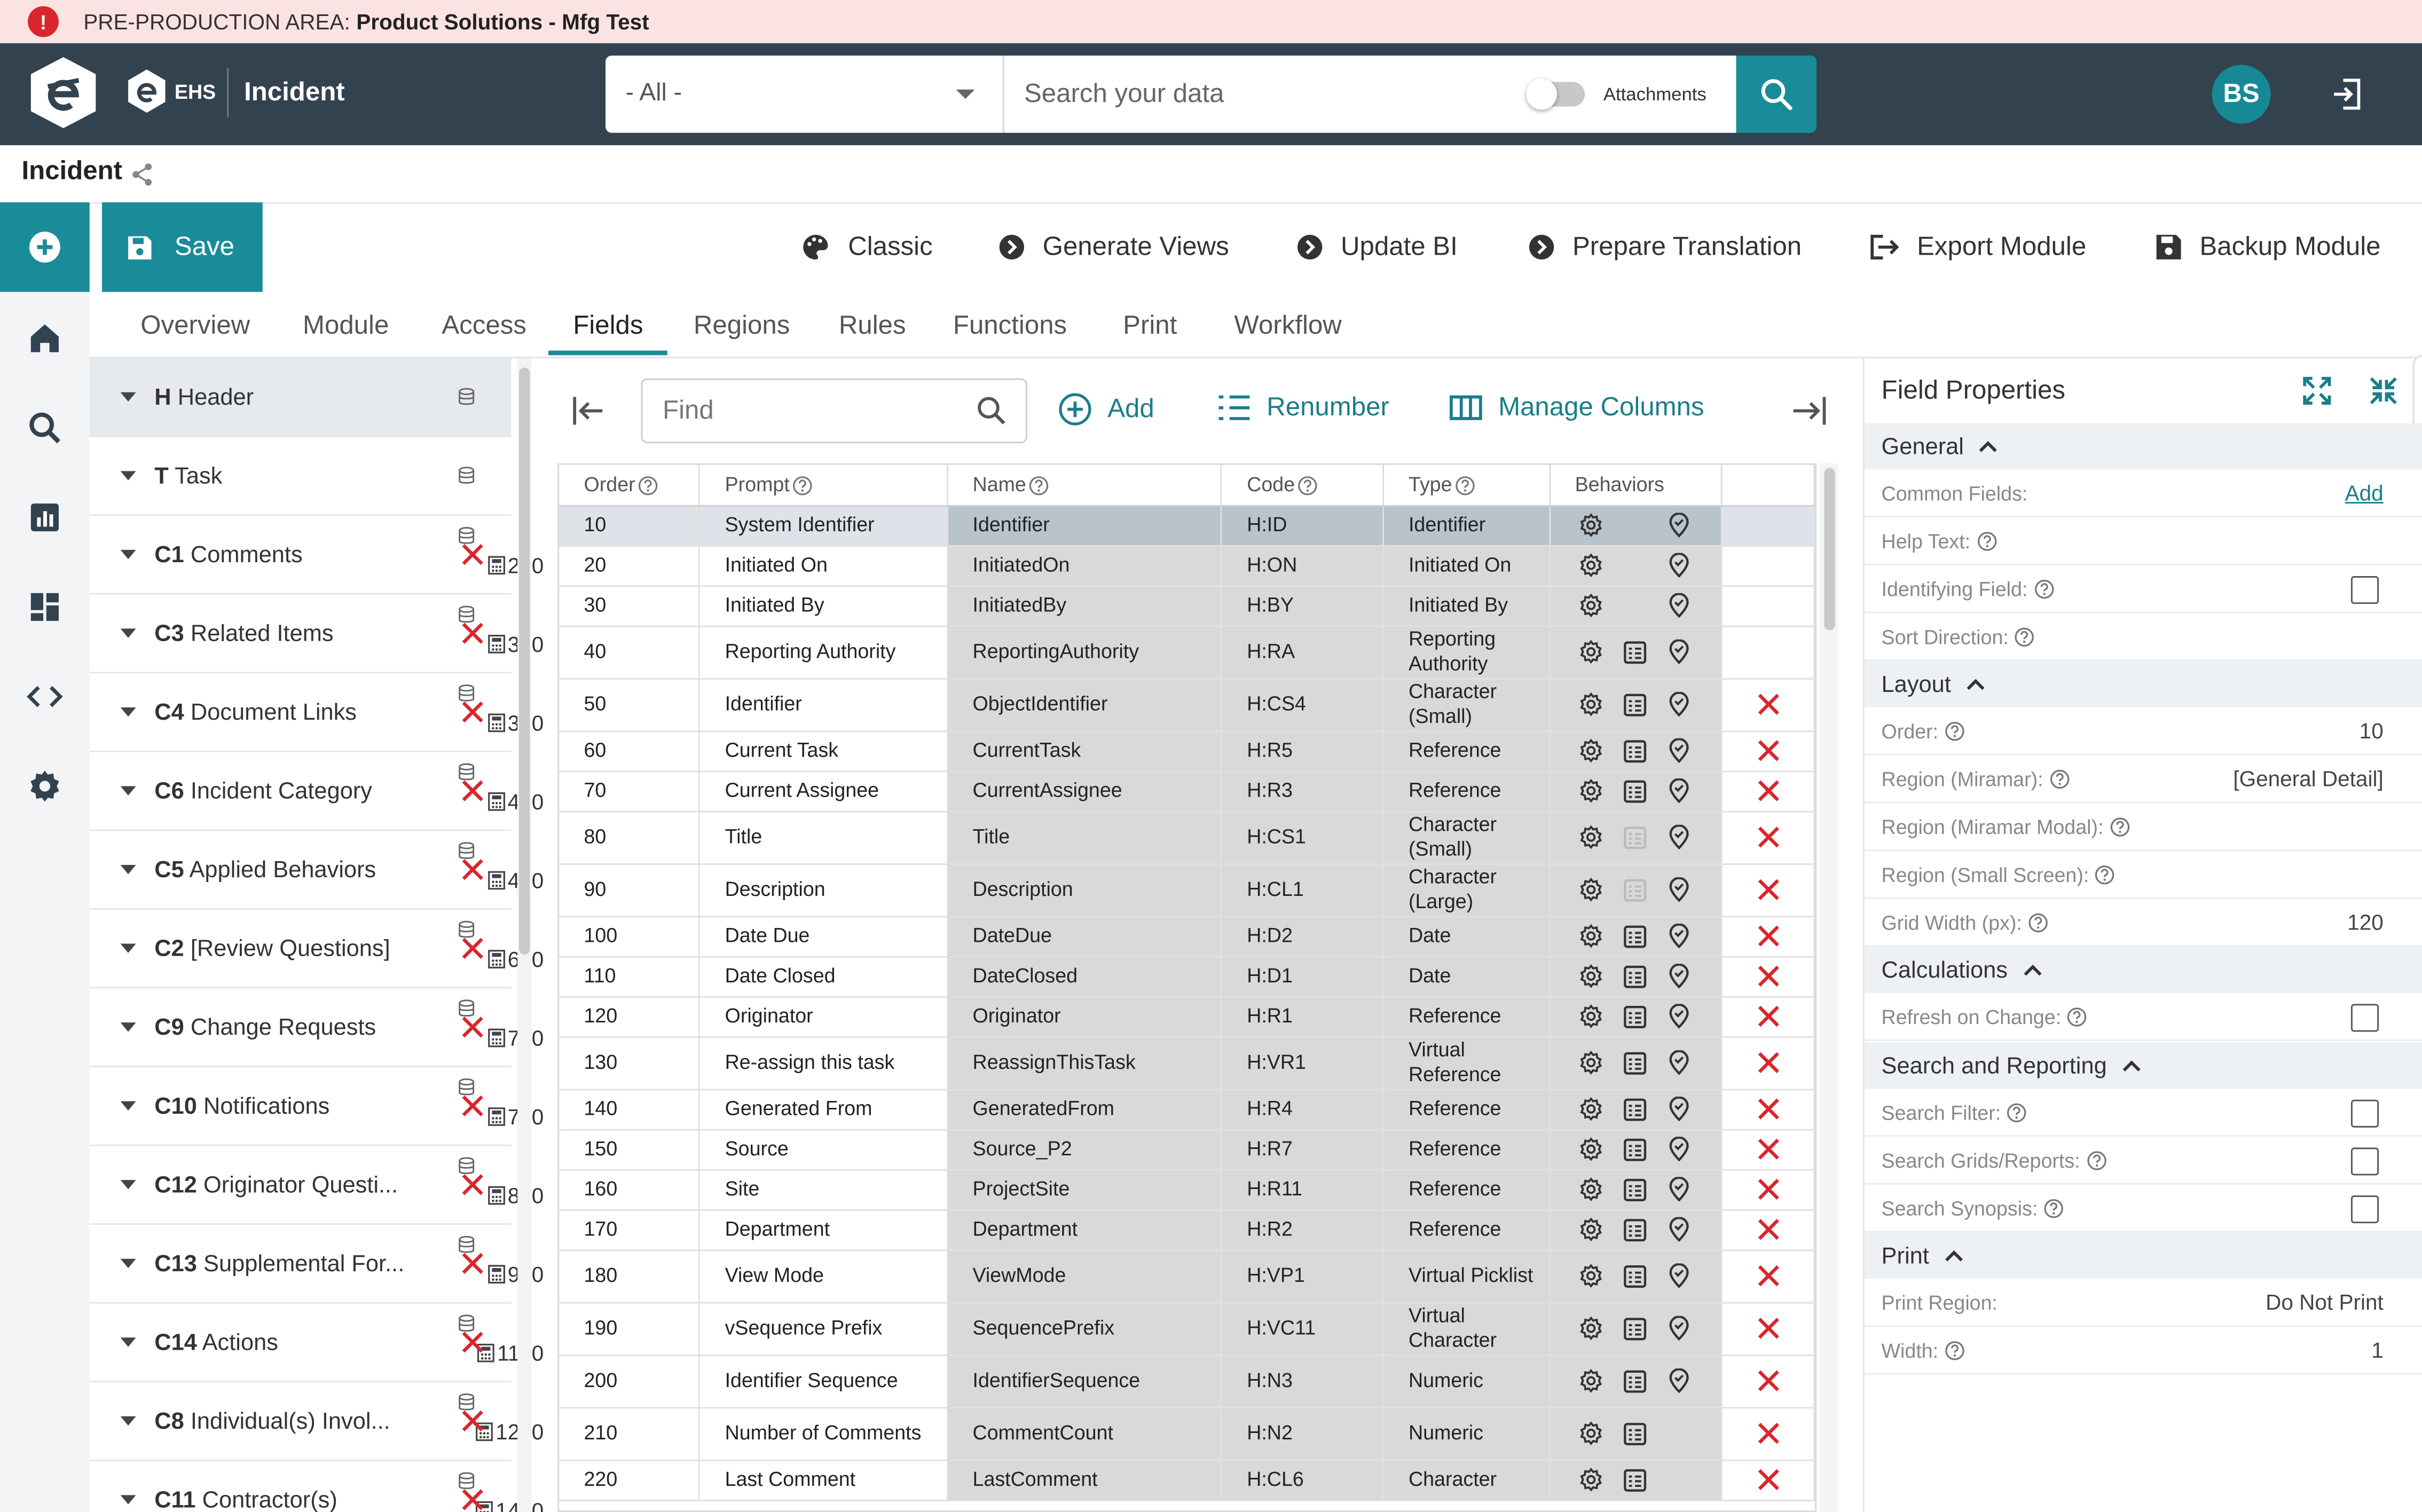  Describe the element at coordinates (484, 325) in the screenshot. I see `tab-access: Access` at that location.